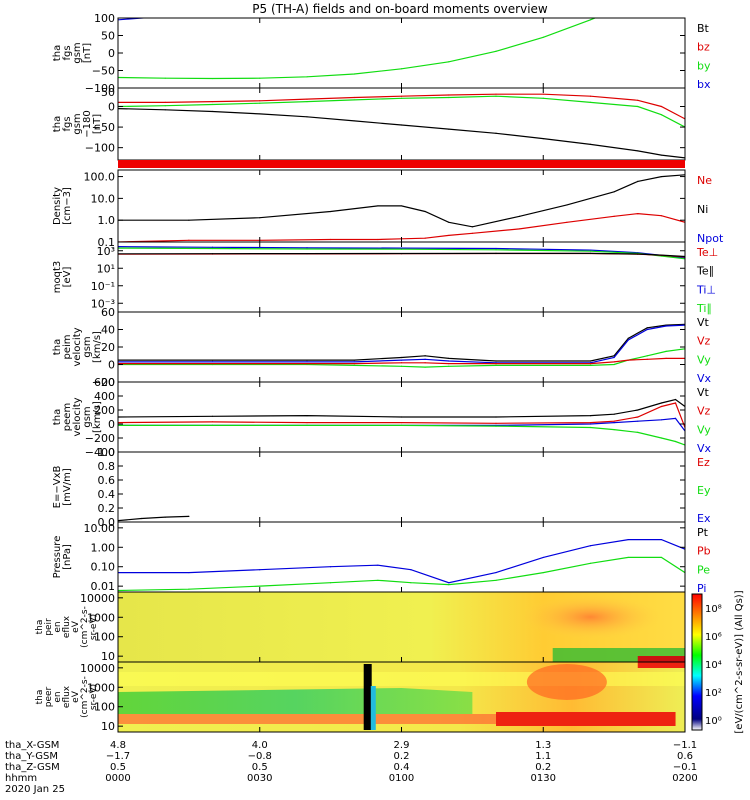  What do you see at coordinates (401, 164) in the screenshot?
I see `status-bar` at bounding box center [401, 164].